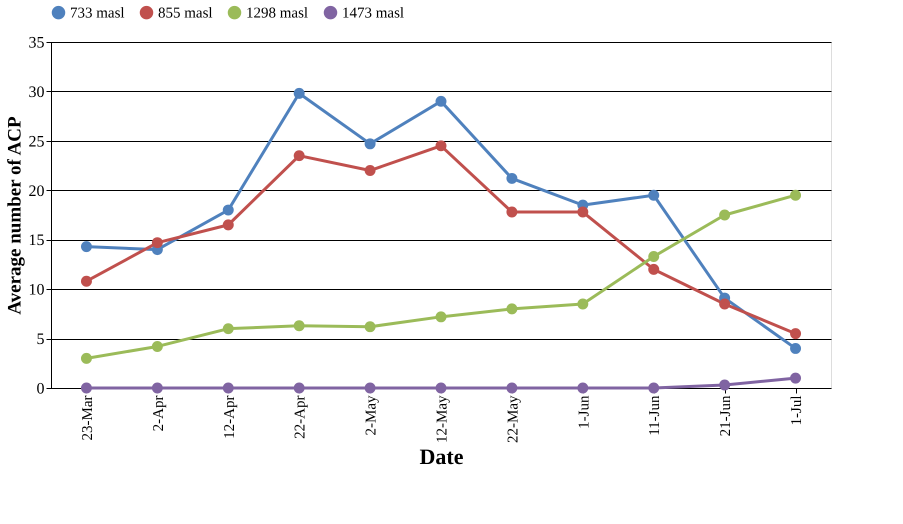  Describe the element at coordinates (442, 419) in the screenshot. I see `x-tick-label: 12-May` at that location.